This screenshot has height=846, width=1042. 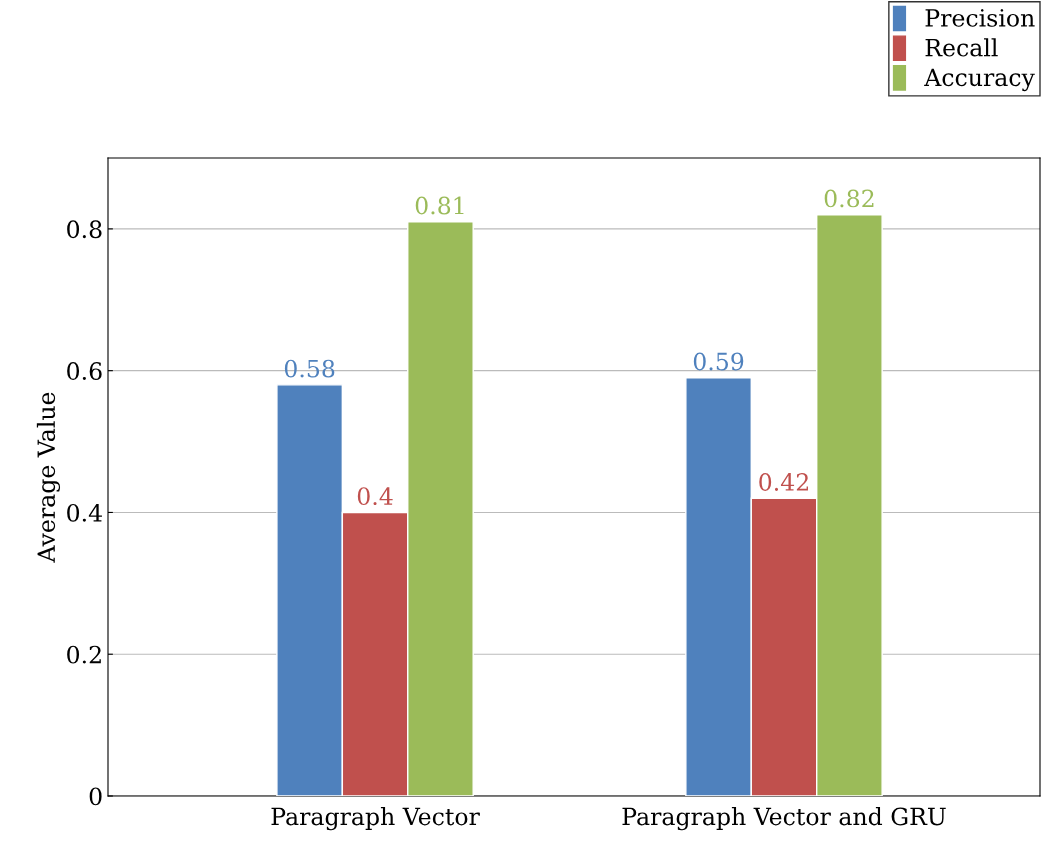 I want to click on data-label: 0.81, so click(x=439, y=205).